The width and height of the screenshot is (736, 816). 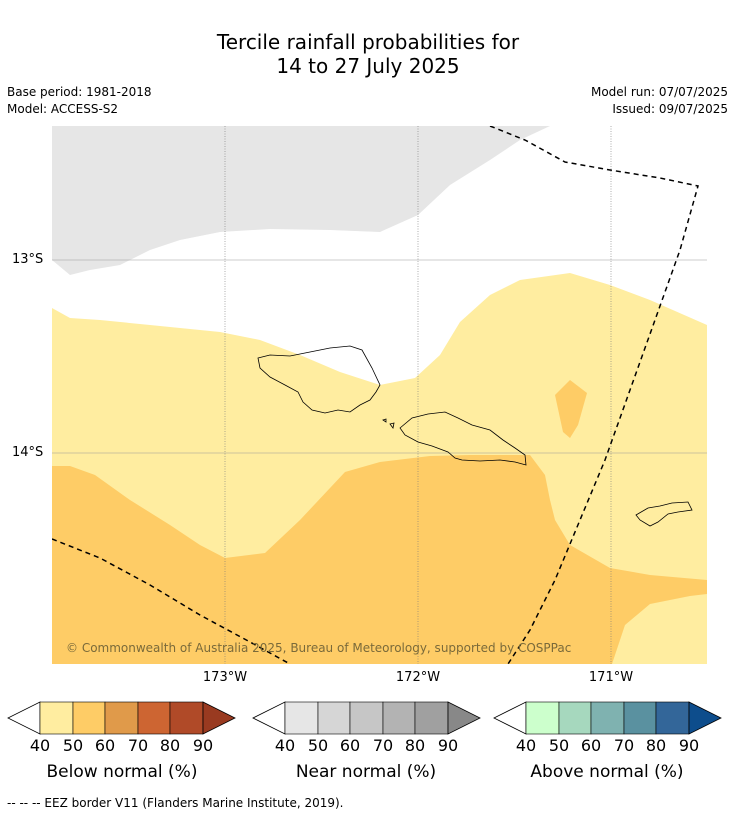 I want to click on colorbar-below, so click(x=121, y=718).